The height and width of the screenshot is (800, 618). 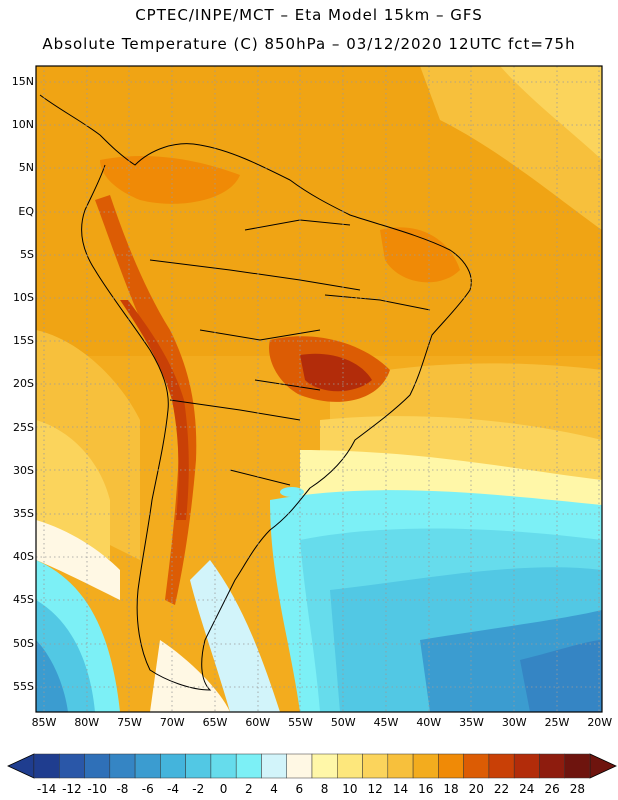 What do you see at coordinates (147, 789) in the screenshot?
I see `colorbar-label: -6` at bounding box center [147, 789].